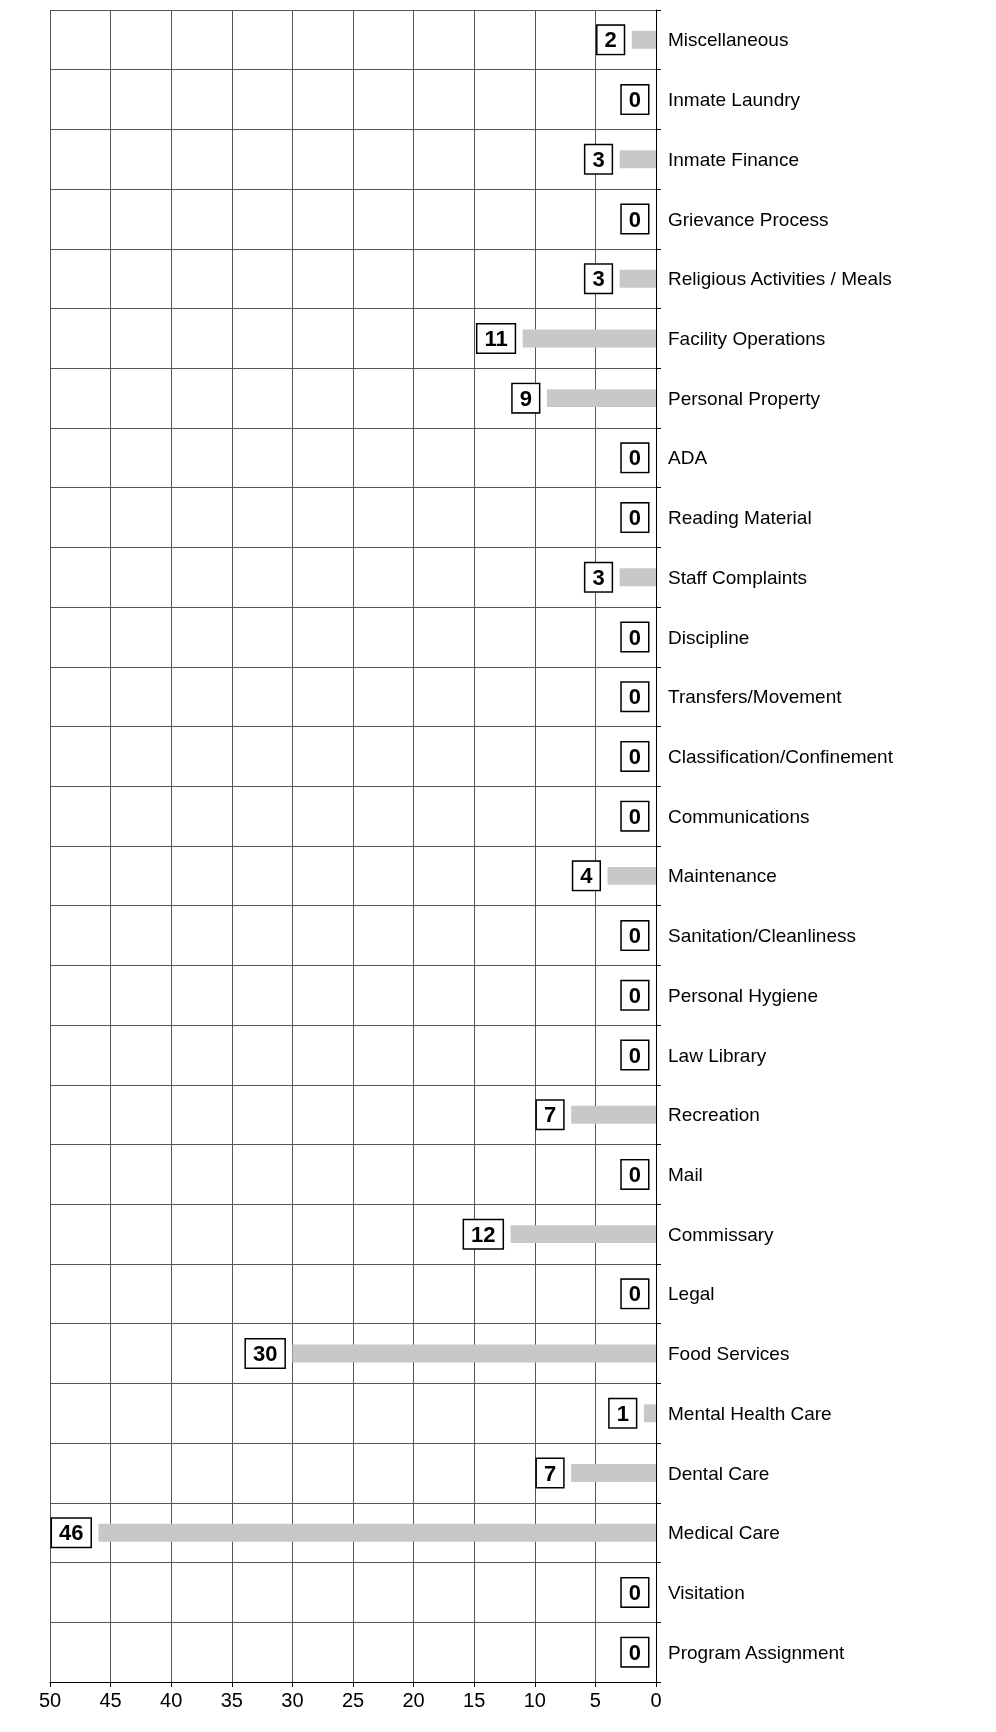 This screenshot has height=1732, width=996. I want to click on y-tick-label: Transfers/Movement, so click(755, 697).